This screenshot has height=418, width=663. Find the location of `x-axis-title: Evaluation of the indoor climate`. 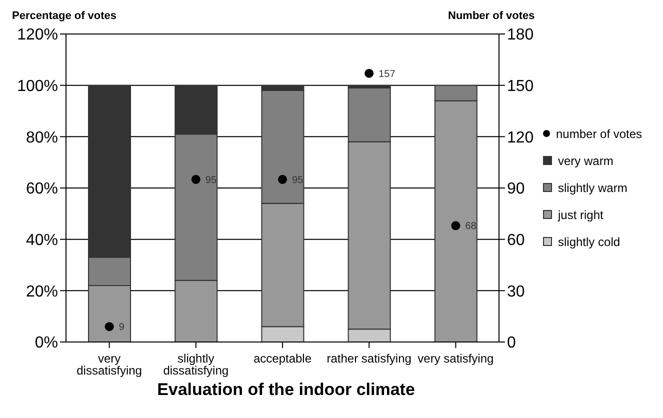

x-axis-title: Evaluation of the indoor climate is located at coordinates (286, 390).